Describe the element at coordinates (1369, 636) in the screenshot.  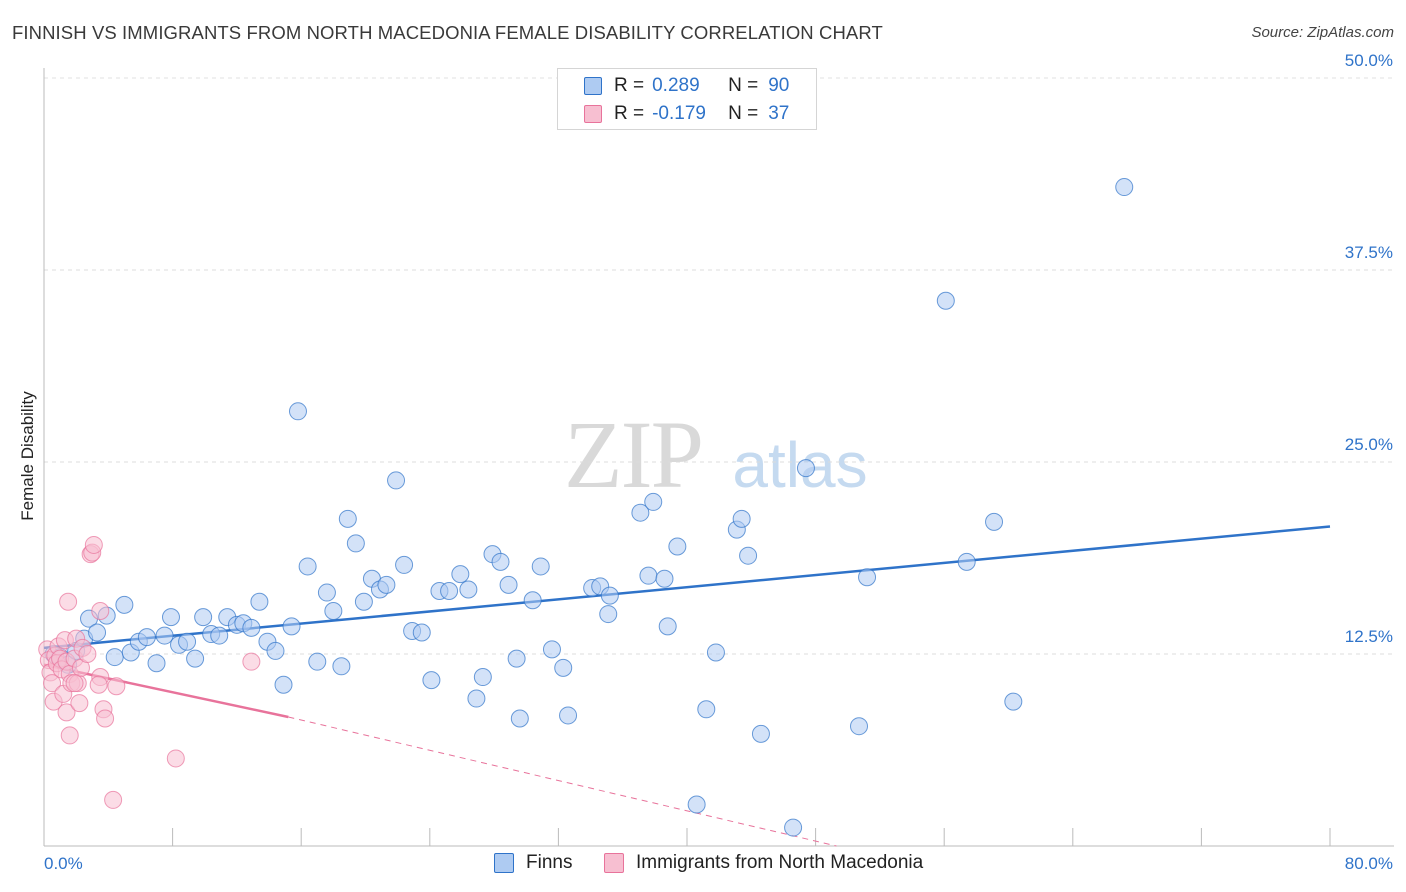
I see `y-tick-label: 12.5%` at that location.